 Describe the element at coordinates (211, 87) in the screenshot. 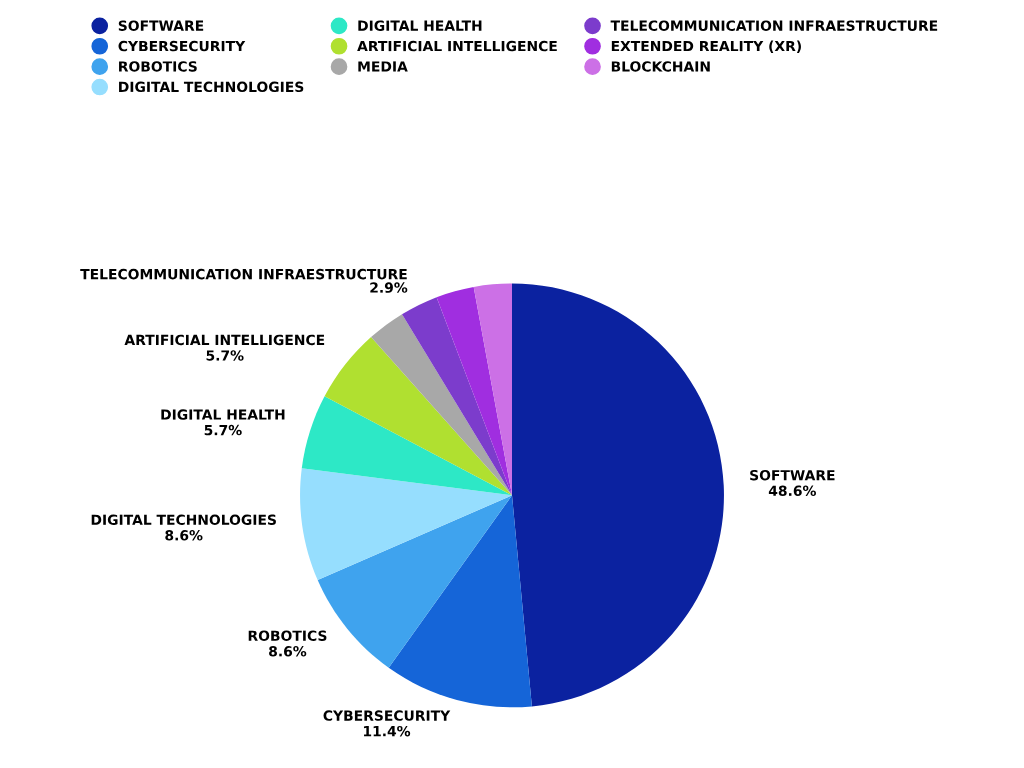

I see `legend-label: DIGITAL TECHNOLOGIES` at that location.